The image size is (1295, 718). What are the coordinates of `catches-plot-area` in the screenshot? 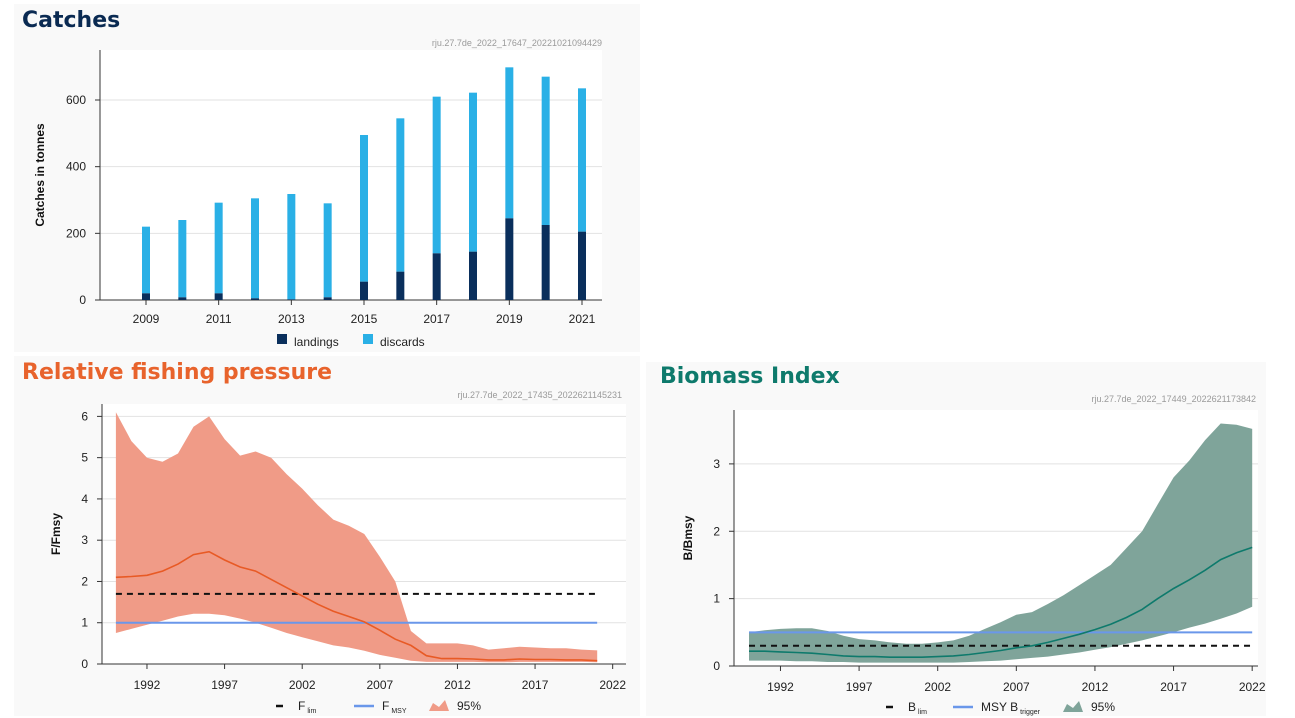 It's located at (351, 175).